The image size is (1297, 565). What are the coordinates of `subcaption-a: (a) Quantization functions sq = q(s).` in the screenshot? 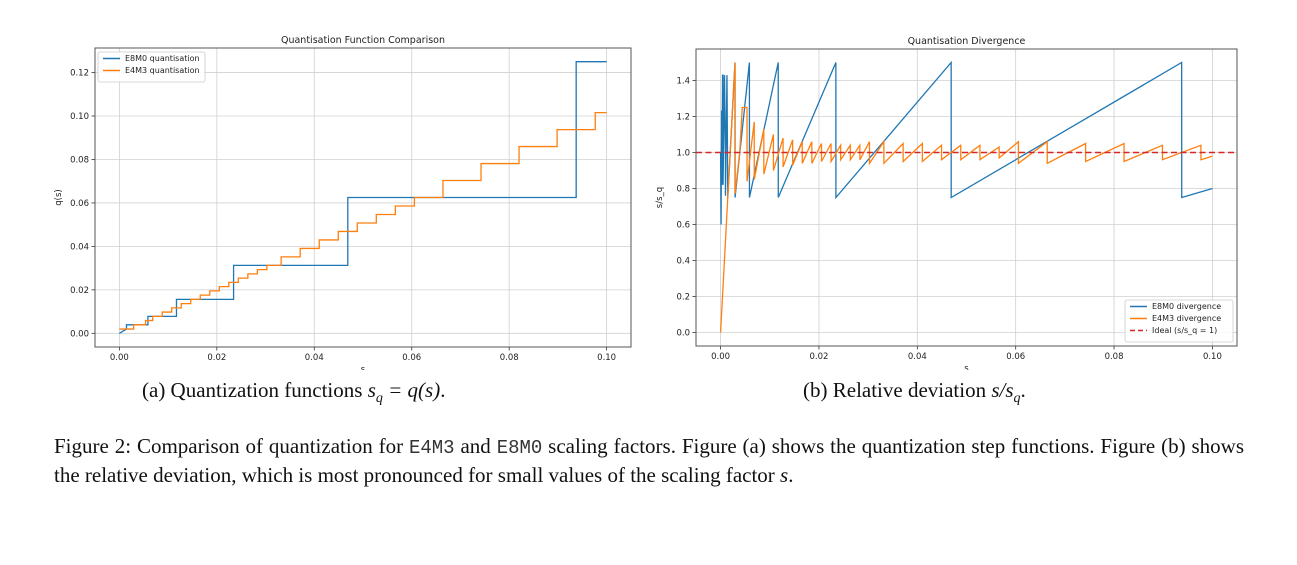 It's located at (293, 392).